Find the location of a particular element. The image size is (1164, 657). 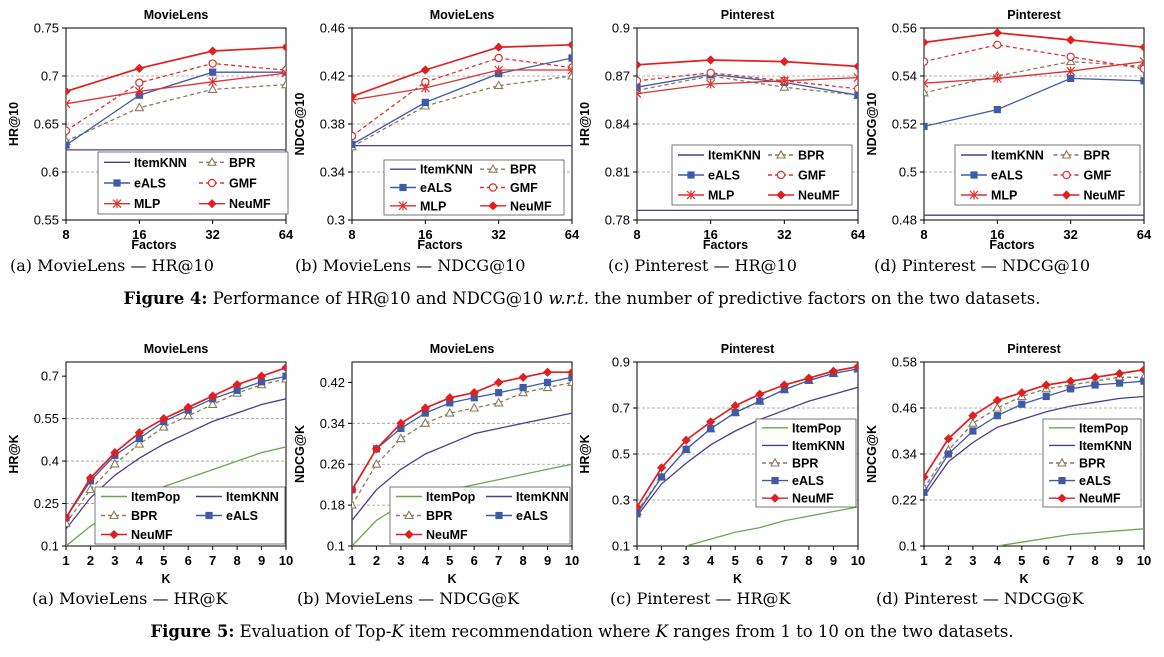

subcaption-5a: (a) MovieLens — HR@K is located at coordinates (130, 598).